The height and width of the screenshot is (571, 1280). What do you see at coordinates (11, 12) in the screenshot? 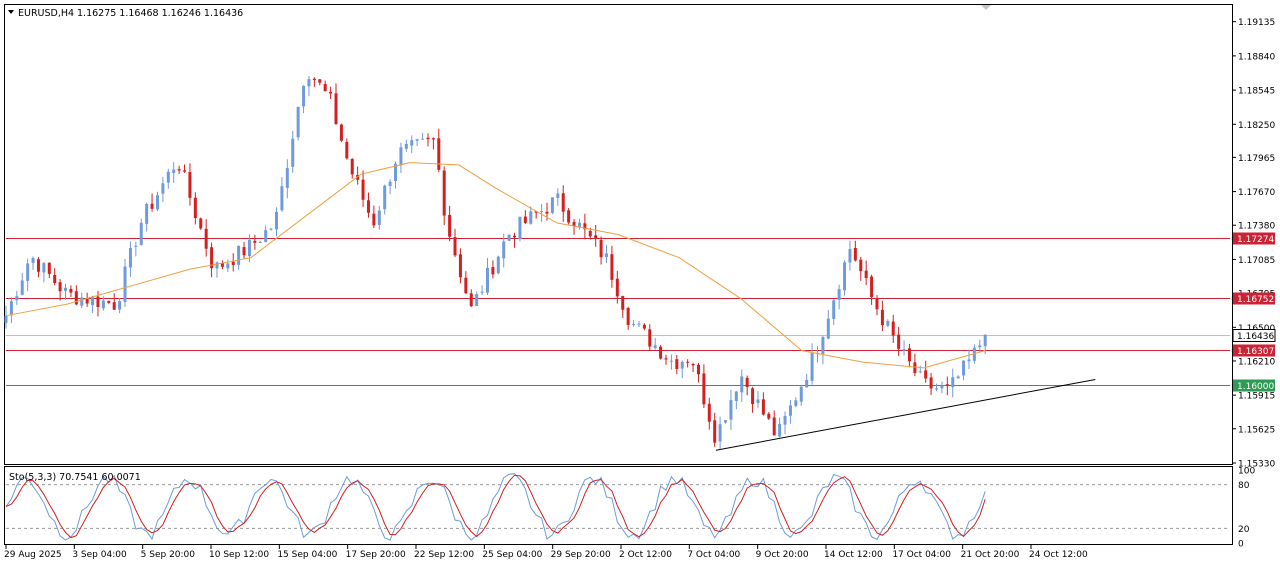
I see `collapse-arrow-icon` at bounding box center [11, 12].